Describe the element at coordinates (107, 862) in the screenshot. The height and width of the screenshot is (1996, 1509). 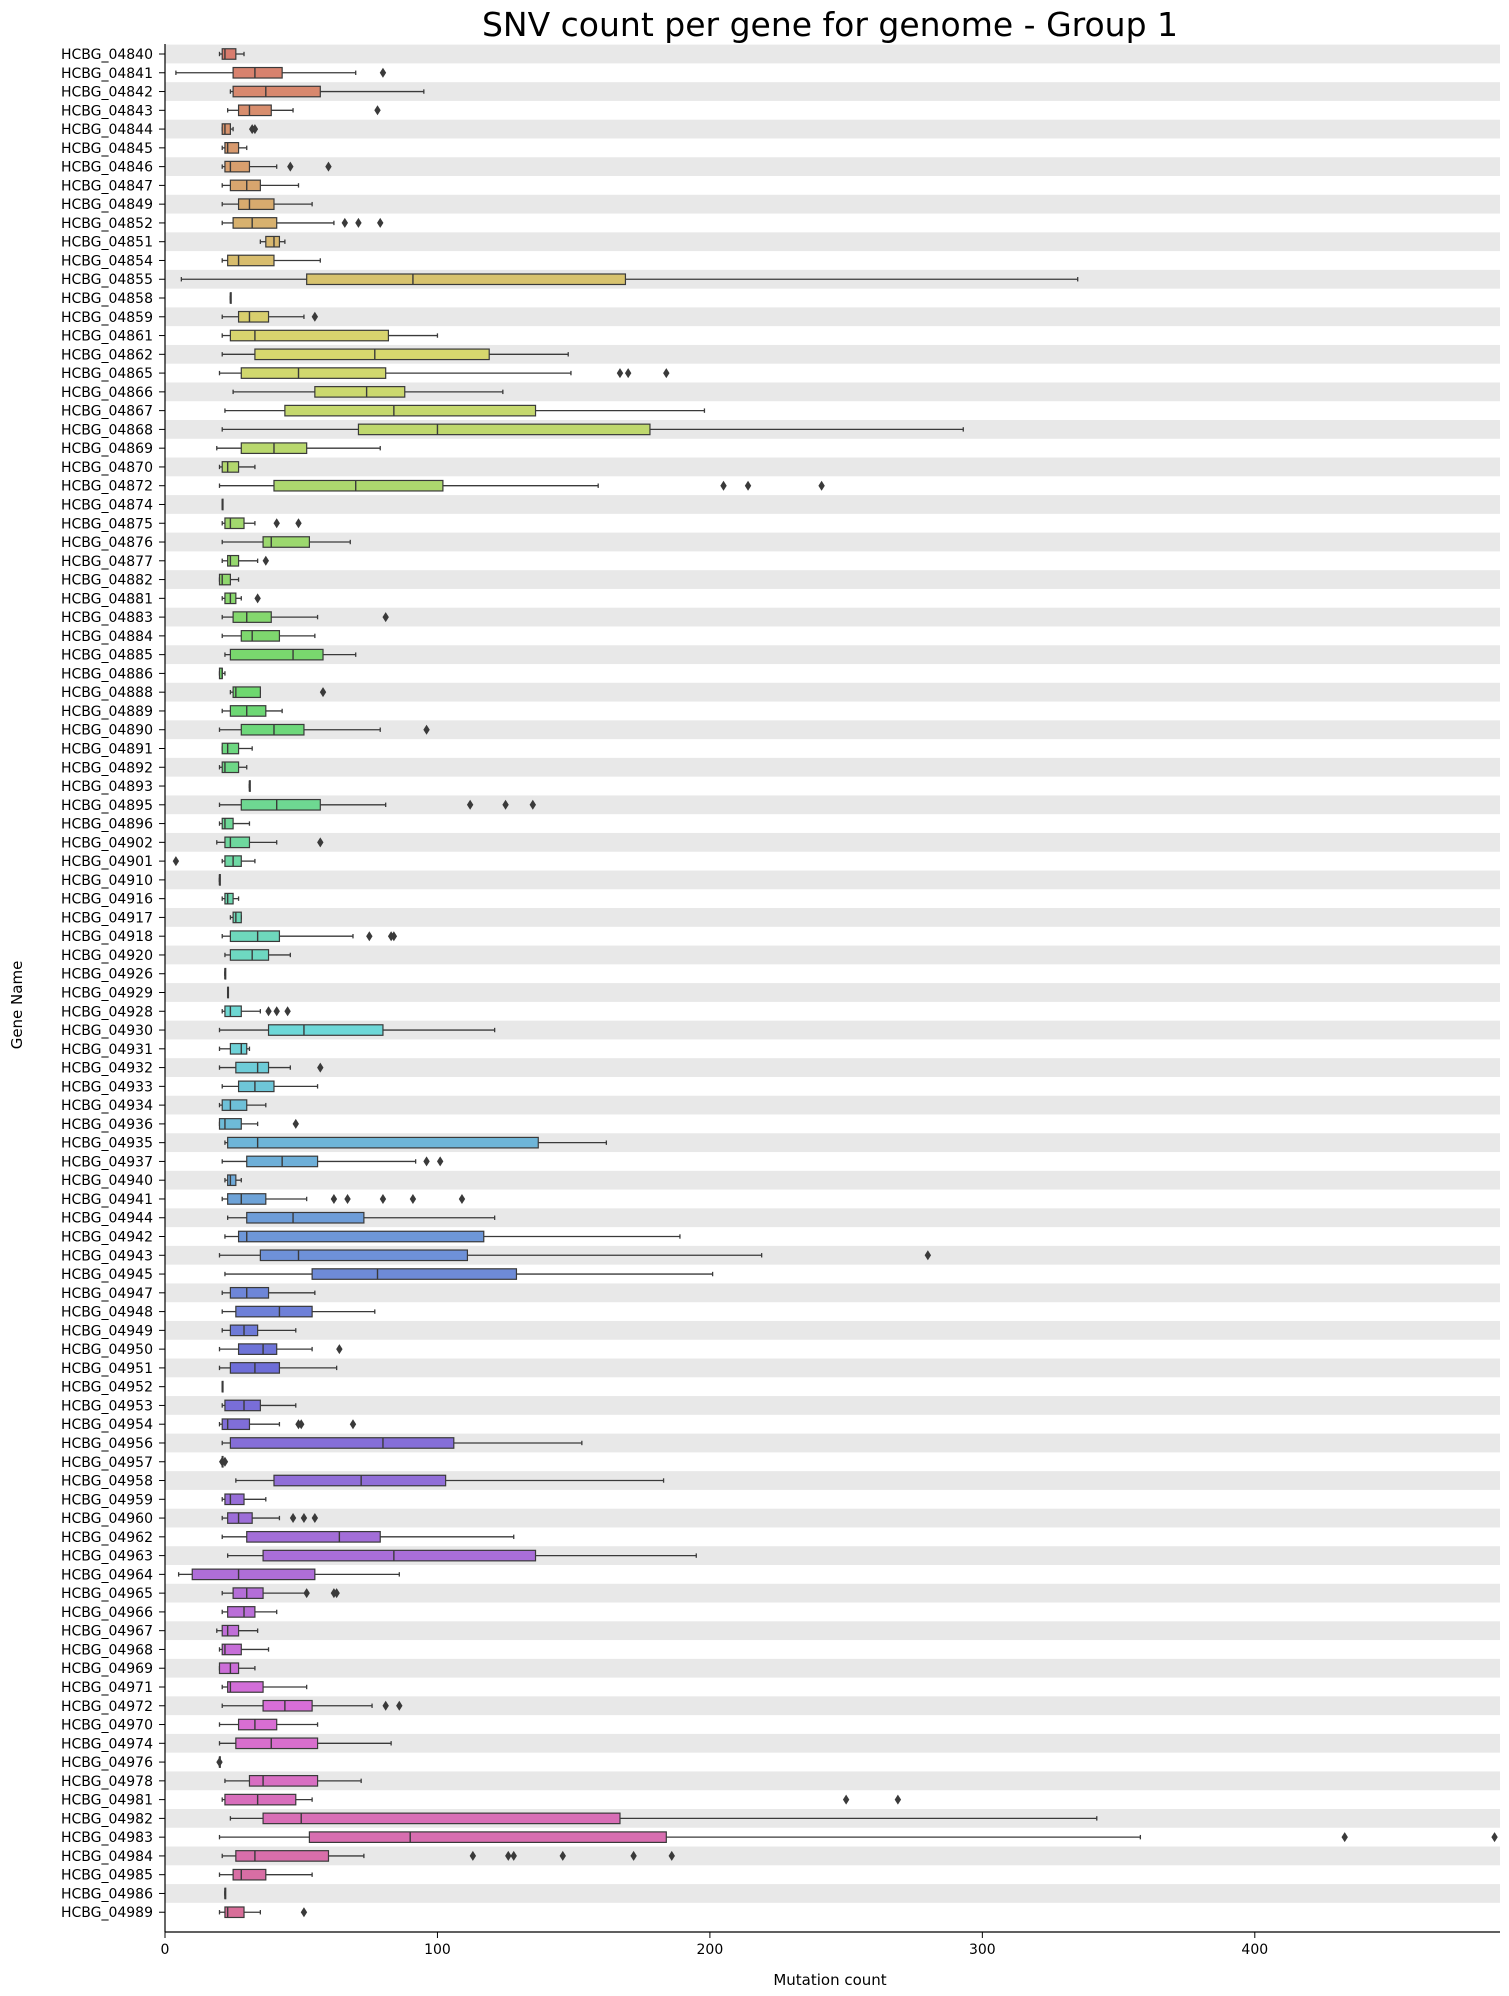
I see `y-tick-label: HCBG_04901` at that location.